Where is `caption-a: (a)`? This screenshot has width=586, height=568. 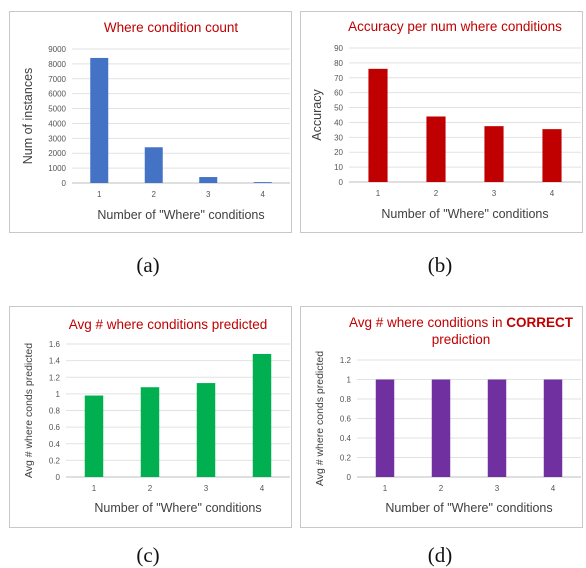 caption-a: (a) is located at coordinates (148, 265).